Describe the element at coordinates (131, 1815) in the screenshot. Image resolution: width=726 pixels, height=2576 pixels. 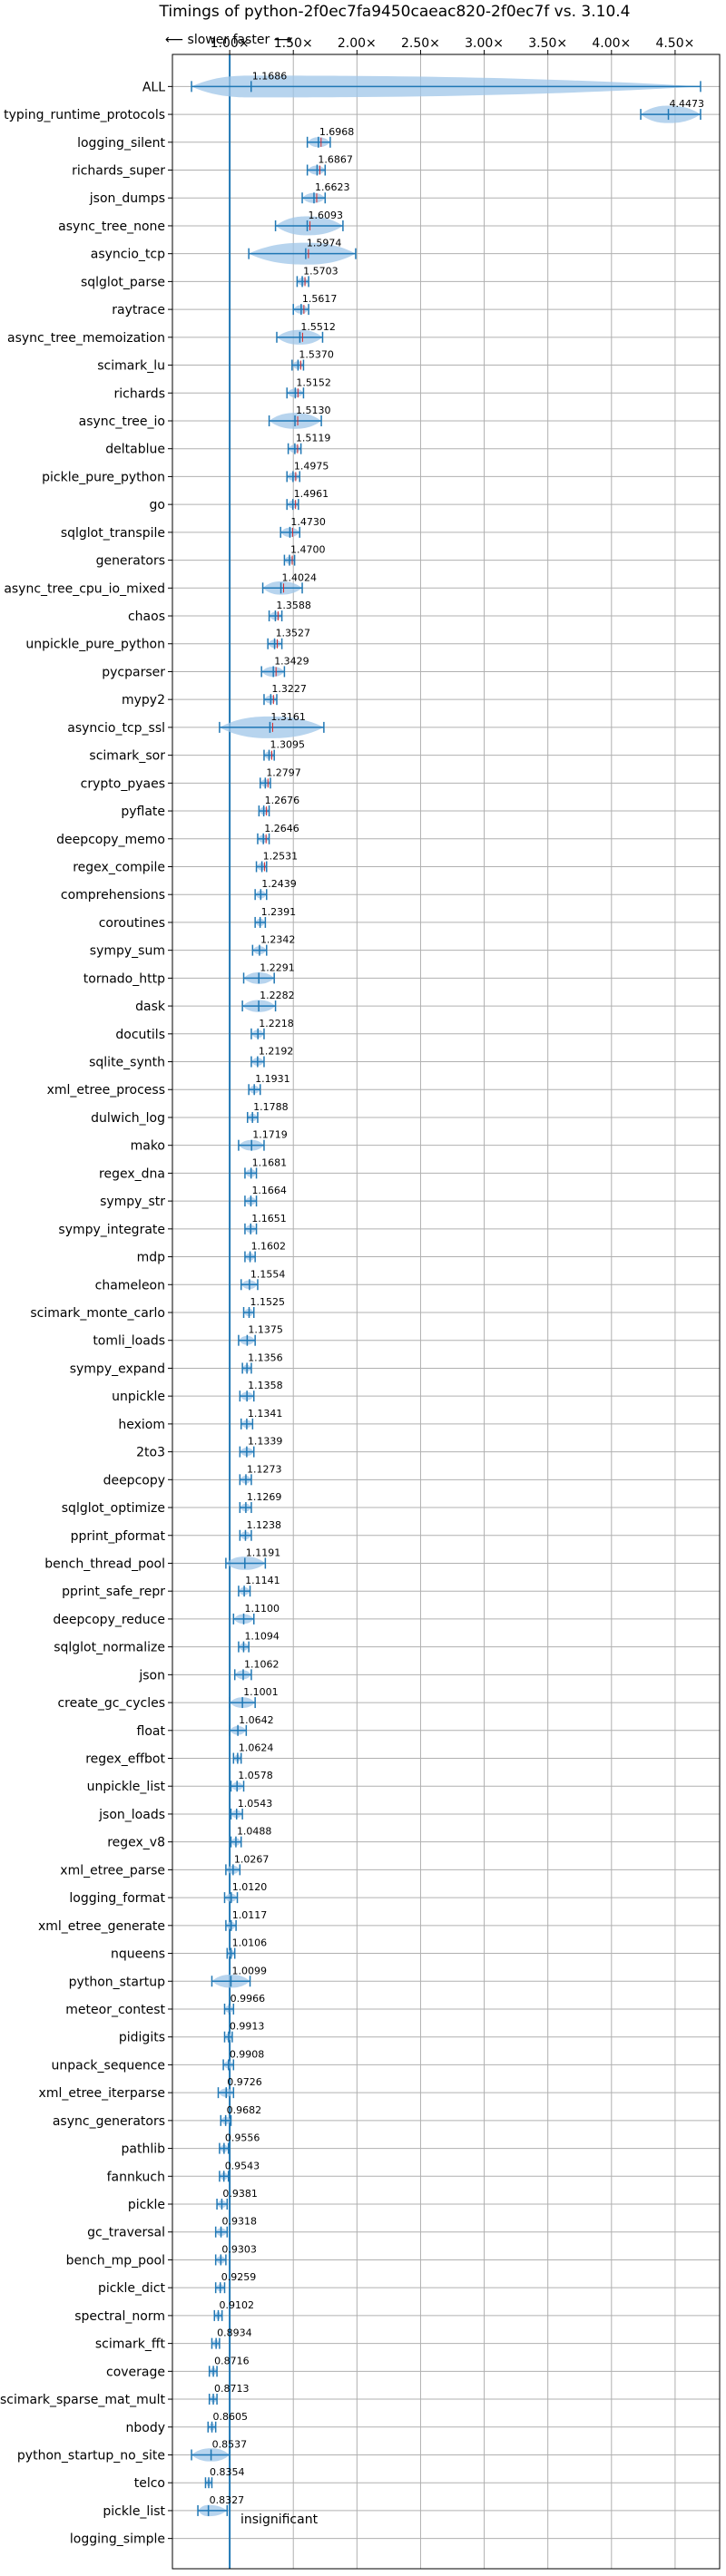
I see `benchmark-label: json_loads` at that location.